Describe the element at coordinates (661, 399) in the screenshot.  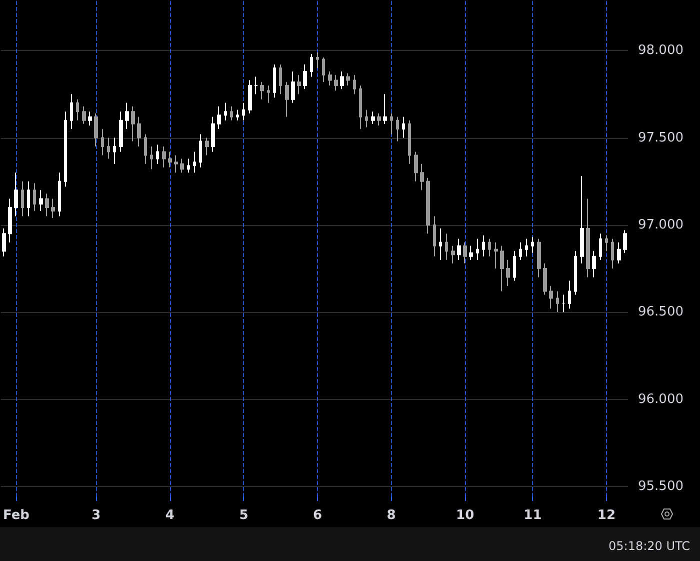
I see `y-tick-label: 96.000` at that location.